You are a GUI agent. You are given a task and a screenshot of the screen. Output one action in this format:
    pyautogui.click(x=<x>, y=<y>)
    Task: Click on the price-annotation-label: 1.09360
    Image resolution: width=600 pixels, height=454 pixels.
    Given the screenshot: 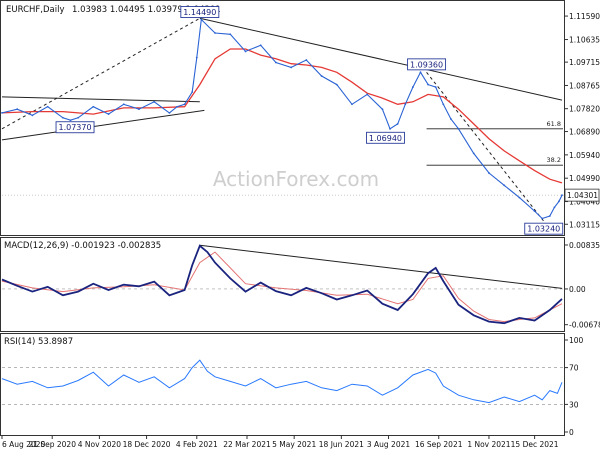 What is the action you would take?
    pyautogui.click(x=426, y=64)
    